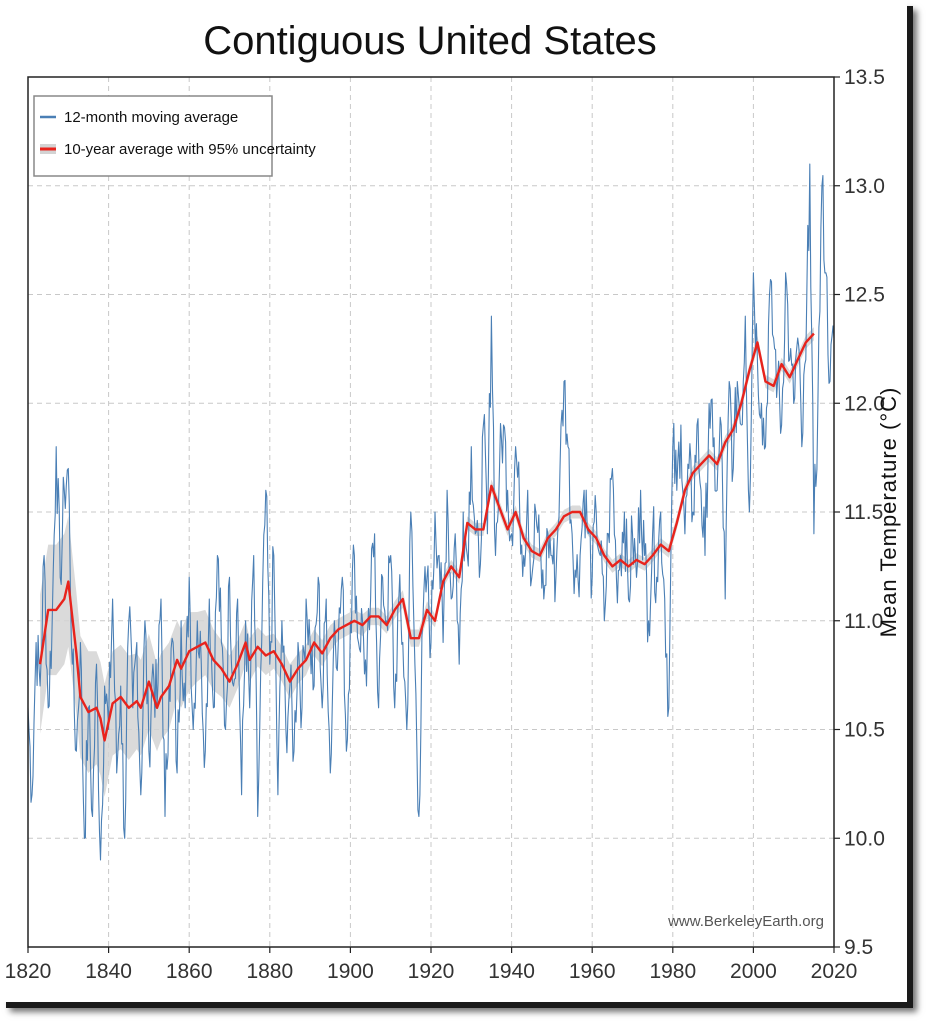 This screenshot has width=927, height=1024. What do you see at coordinates (864, 186) in the screenshot?
I see `y-tick-label-13.0: 13.0` at bounding box center [864, 186].